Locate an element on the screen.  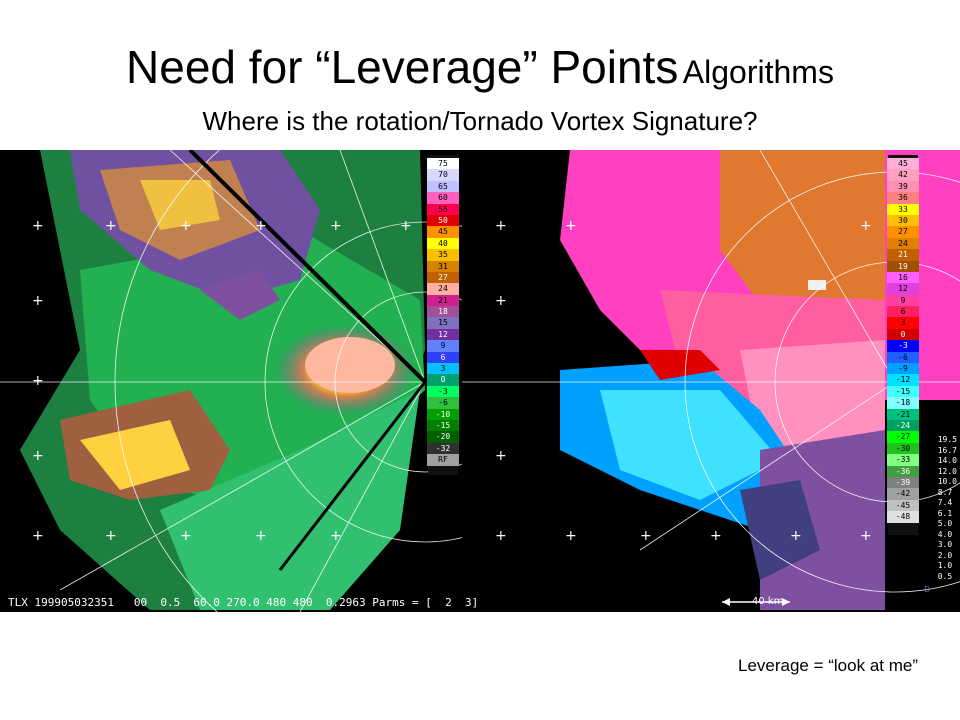
velocity-scale-entry: 42 is located at coordinates (903, 175).